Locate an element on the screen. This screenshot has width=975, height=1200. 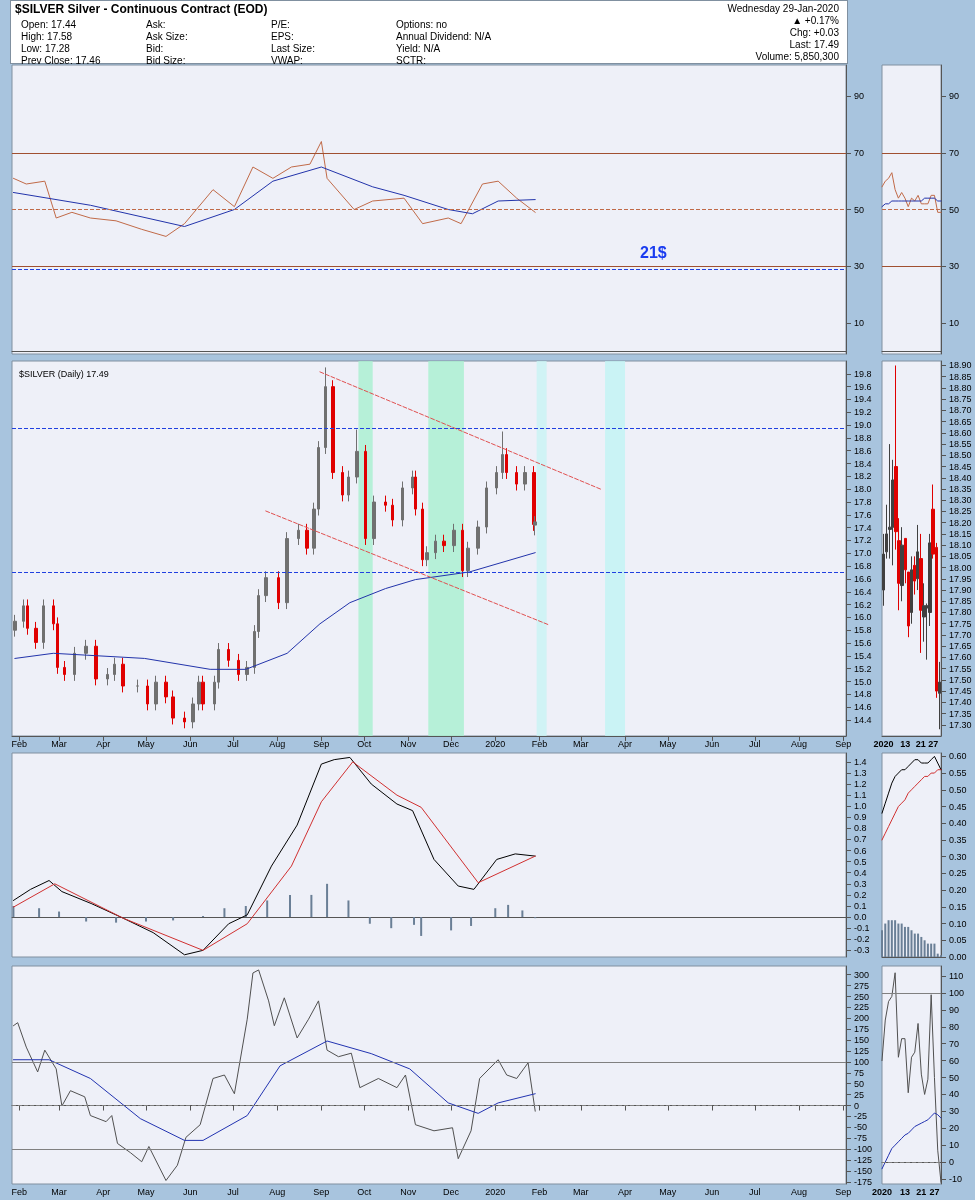
y-tick-label: 18.90 is located at coordinates (960, 365).